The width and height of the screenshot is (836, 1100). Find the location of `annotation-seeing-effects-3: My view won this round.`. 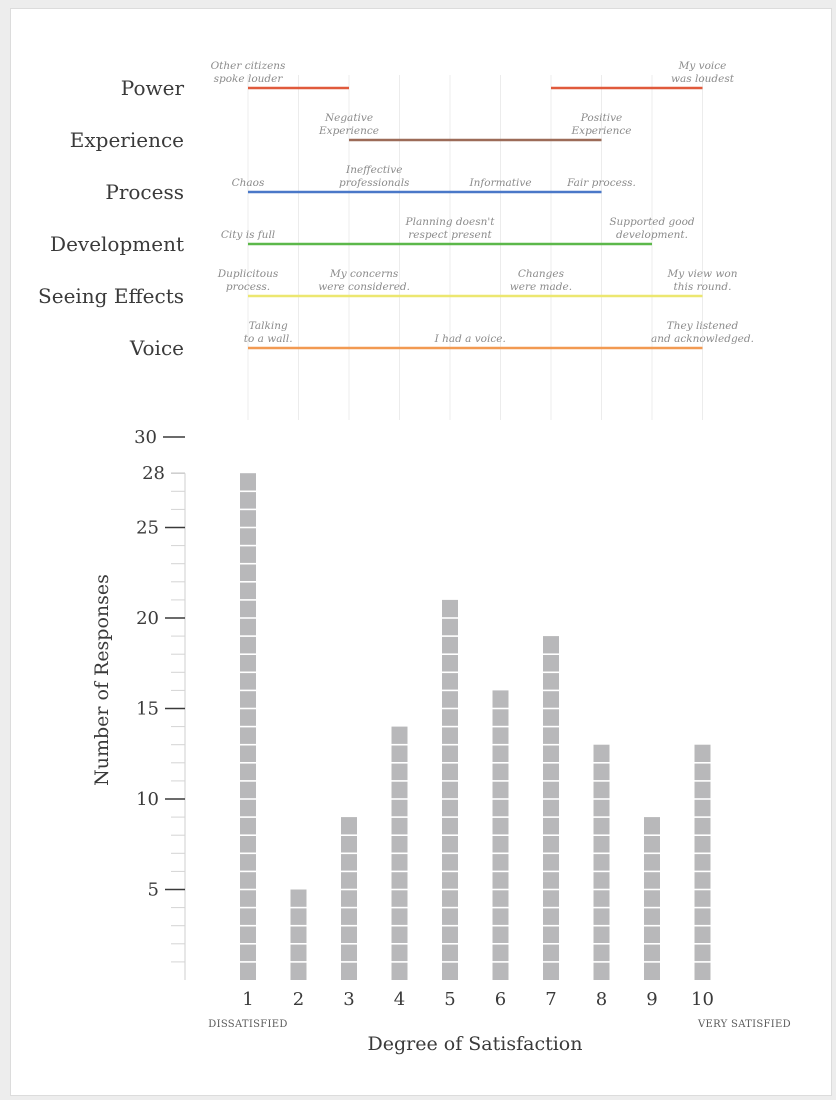

annotation-seeing-effects-3: My view won this round. is located at coordinates (702, 280).